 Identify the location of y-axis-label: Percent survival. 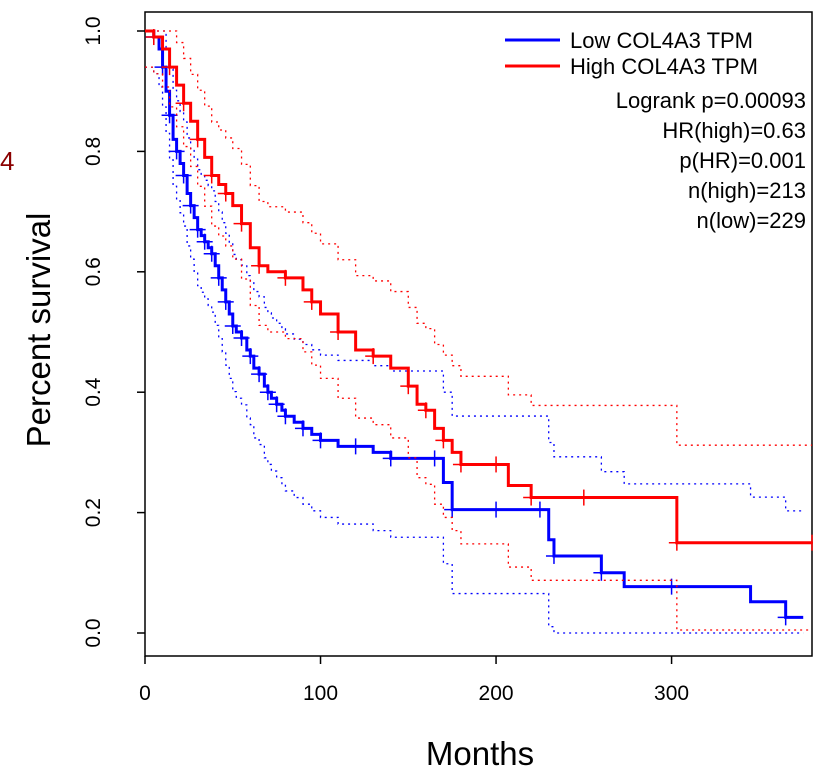
(38, 330).